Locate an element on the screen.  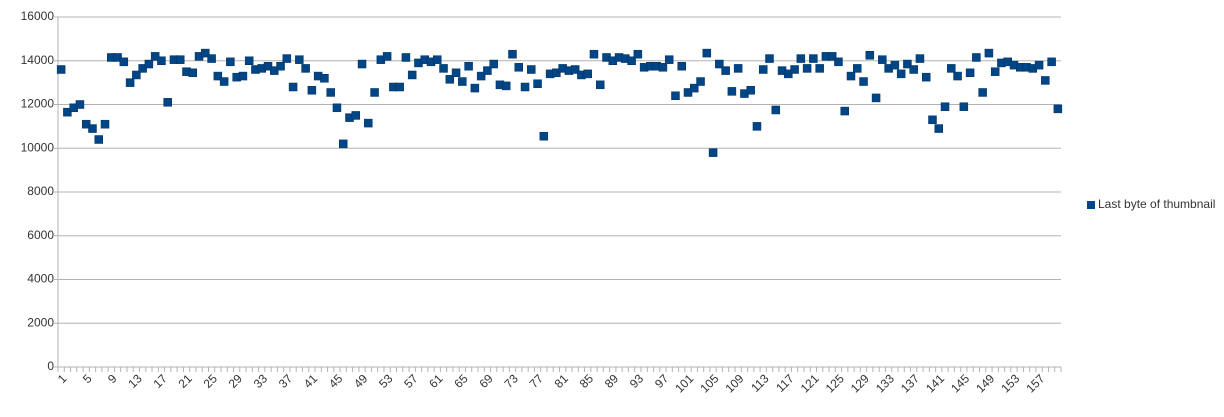
x-tick-label: 65 is located at coordinates (461, 381).